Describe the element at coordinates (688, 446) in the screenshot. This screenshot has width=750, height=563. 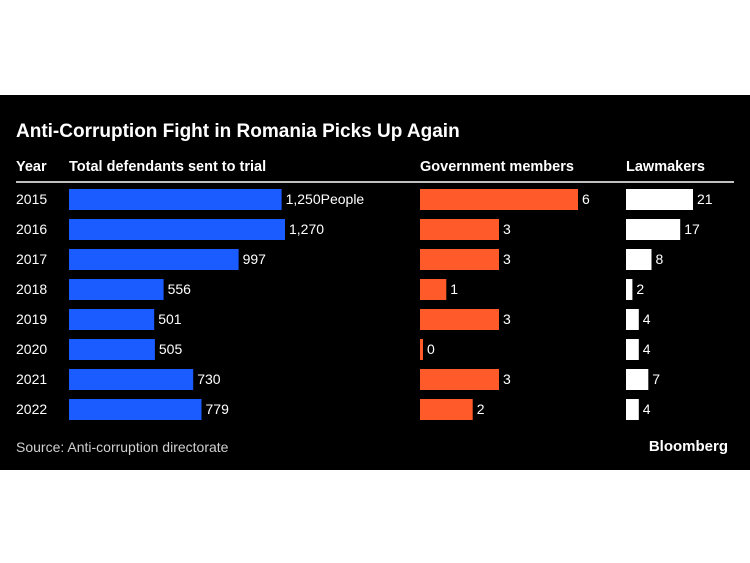
I see `bloomberg-logo: Bloomberg` at that location.